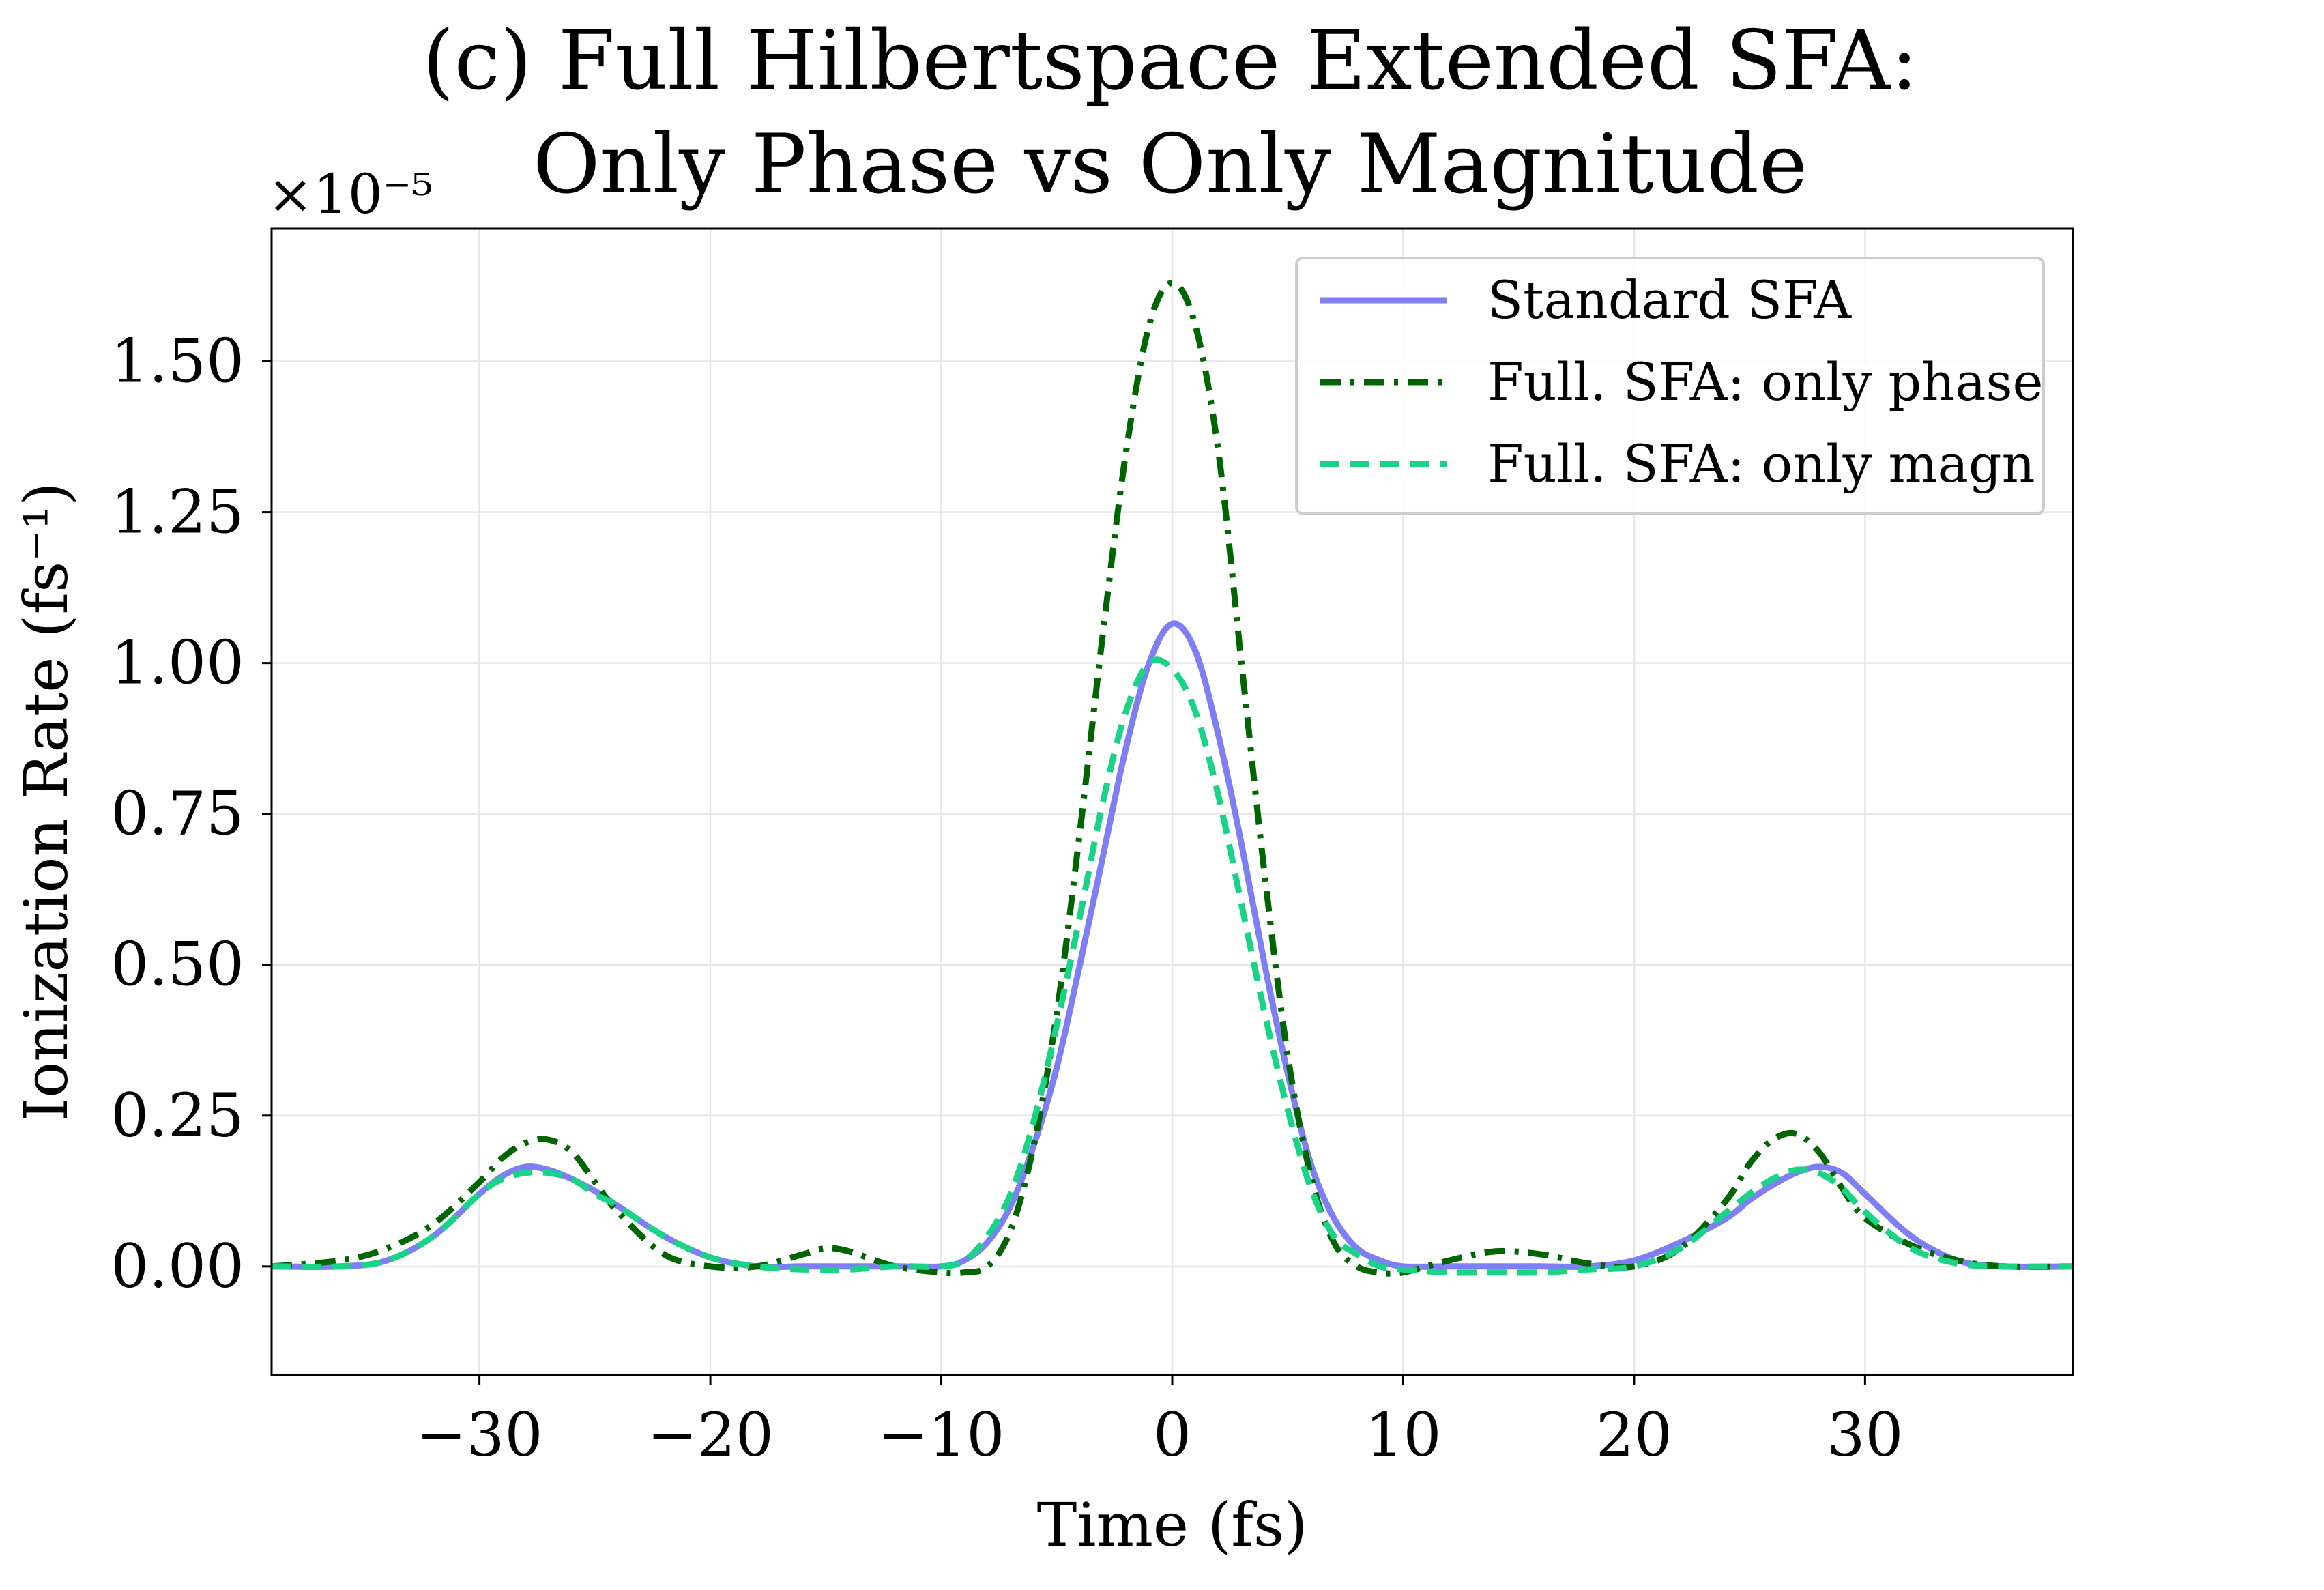  Describe the element at coordinates (178, 512) in the screenshot. I see `y-tick-label: 1.25` at that location.